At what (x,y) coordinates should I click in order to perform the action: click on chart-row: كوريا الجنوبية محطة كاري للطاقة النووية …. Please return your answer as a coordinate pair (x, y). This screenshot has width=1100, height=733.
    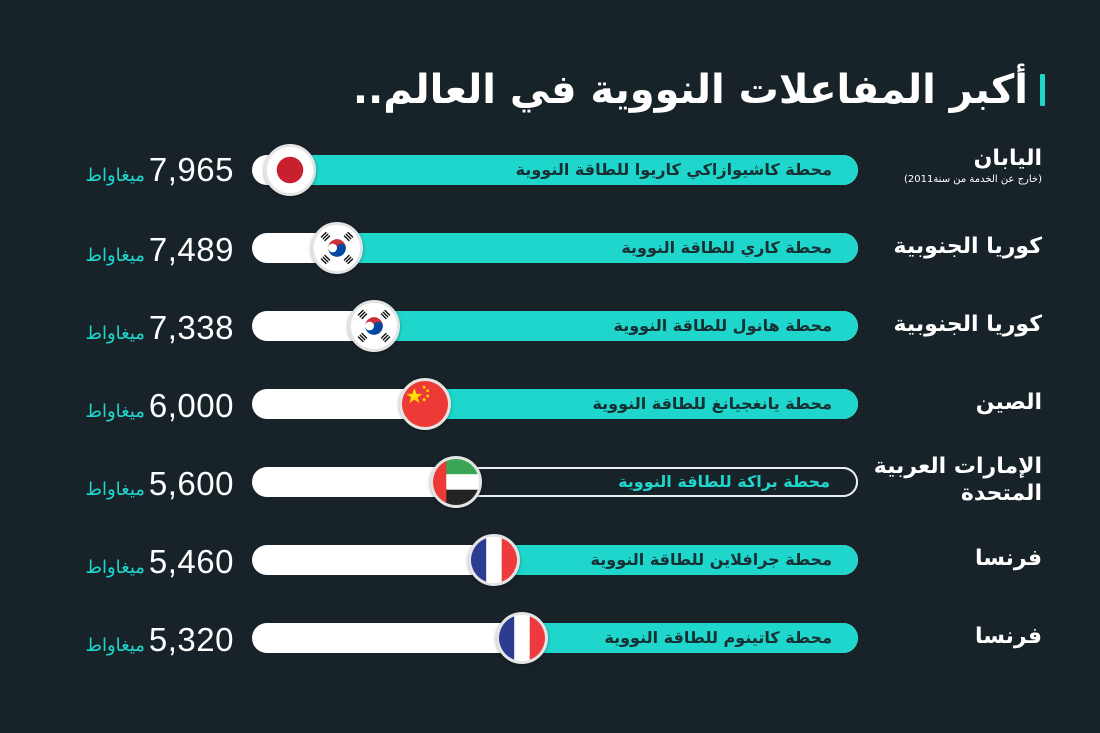
    Looking at the image, I should click on (550, 248).